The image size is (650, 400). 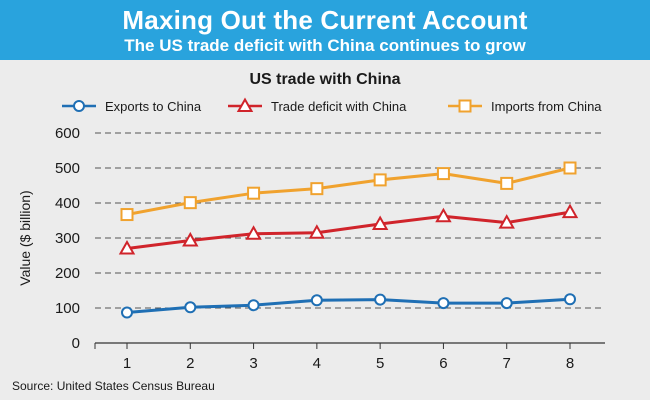 I want to click on x-tick-label: 3, so click(x=253, y=363).